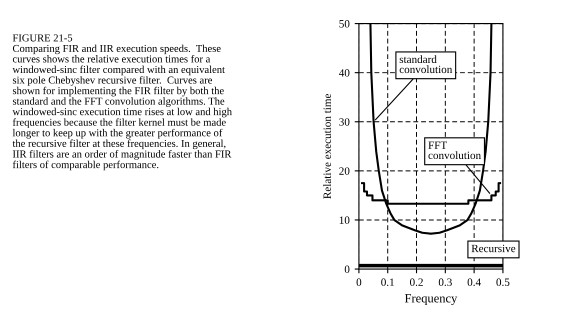 Image resolution: width=567 pixels, height=323 pixels. Describe the element at coordinates (347, 270) in the screenshot. I see `y-tick-label: 0` at that location.